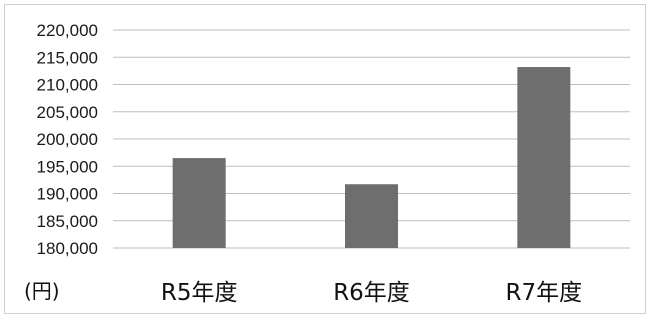 The width and height of the screenshot is (652, 320). What do you see at coordinates (199, 293) in the screenshot?
I see `x-tick-label: R5年度` at bounding box center [199, 293].